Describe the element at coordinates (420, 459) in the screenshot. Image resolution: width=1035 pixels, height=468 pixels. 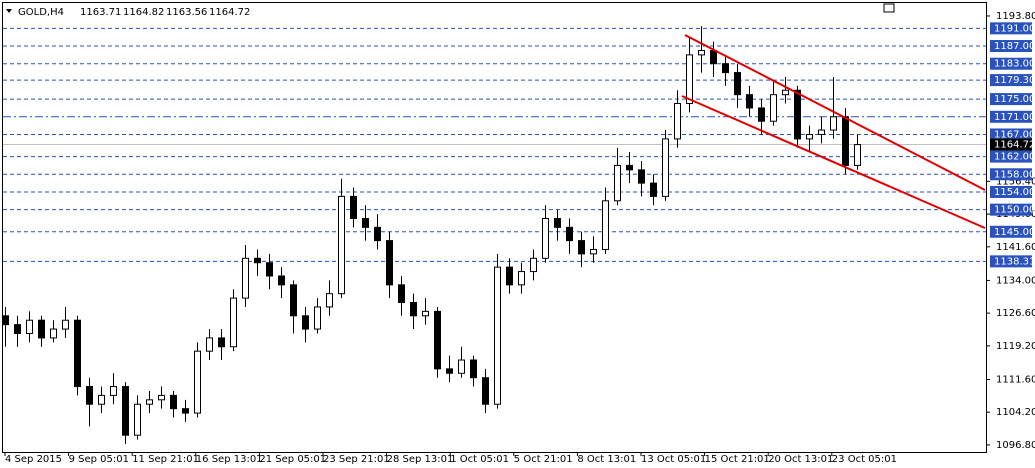
I see `x-tick-label: 28 Sep 13:01` at that location.